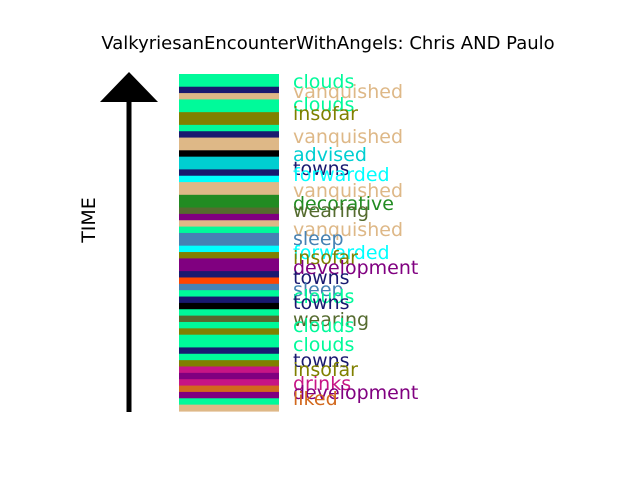 This screenshot has width=640, height=480. What do you see at coordinates (118, 242) in the screenshot?
I see `time-axis: TIME` at bounding box center [118, 242].